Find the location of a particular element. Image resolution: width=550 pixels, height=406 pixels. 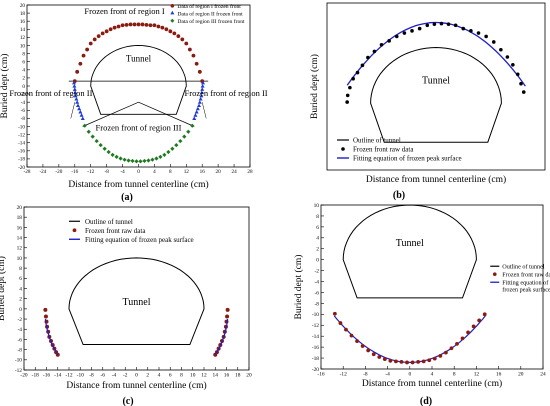

panel-d-y-tick-label: 6 is located at coordinates (317, 228).